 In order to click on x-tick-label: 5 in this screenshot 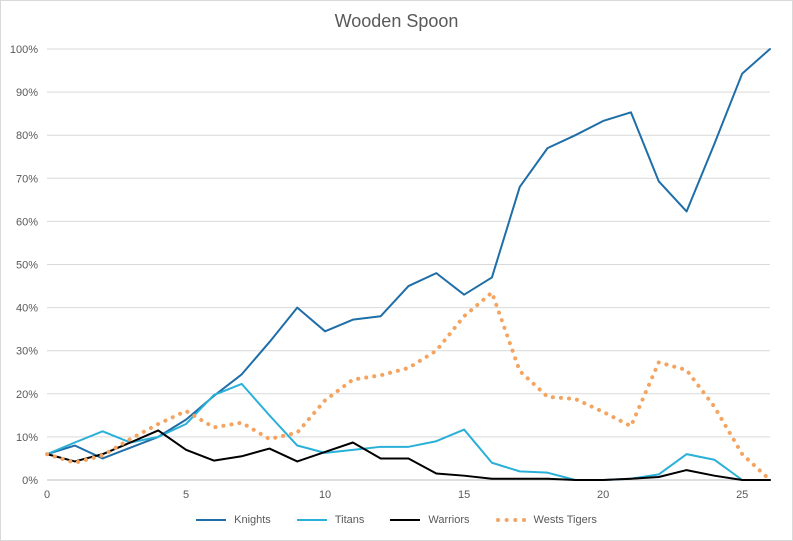, I will do `click(186, 495)`.